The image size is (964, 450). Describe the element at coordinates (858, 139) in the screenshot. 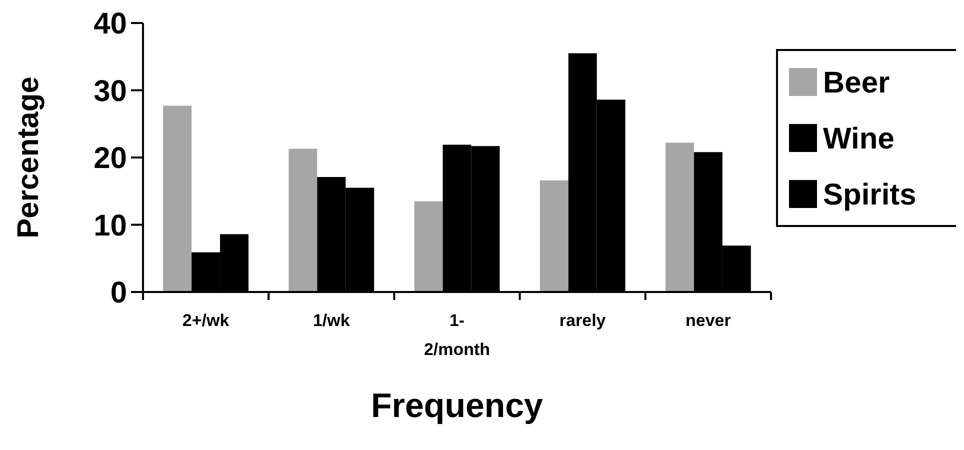

I see `legend-label: Wine` at that location.